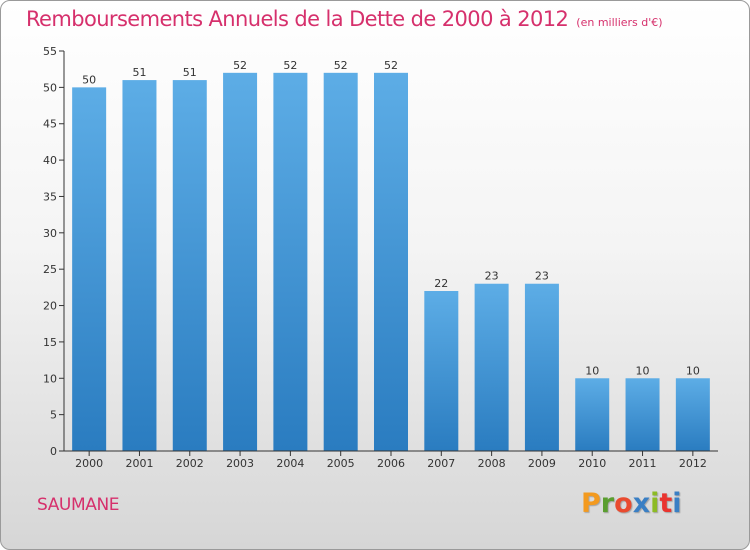  Describe the element at coordinates (50, 342) in the screenshot. I see `y-tick-label: 15` at that location.